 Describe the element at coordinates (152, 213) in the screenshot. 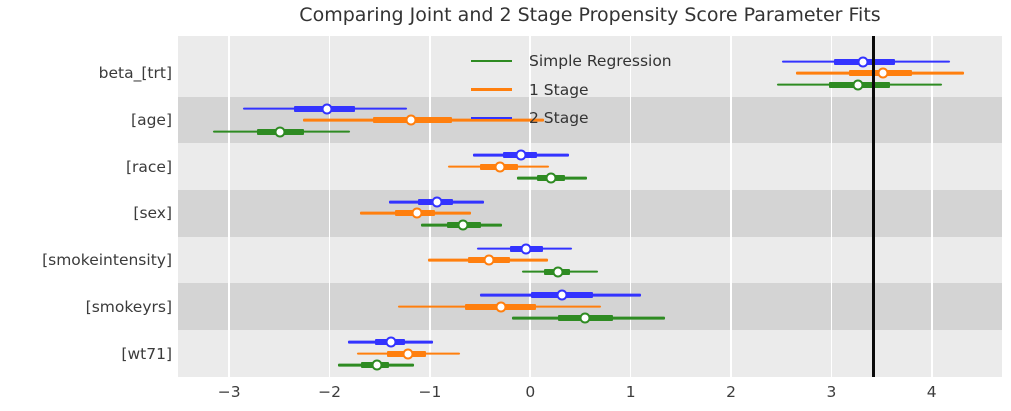

I see `y-tick-label: [sex]` at that location.